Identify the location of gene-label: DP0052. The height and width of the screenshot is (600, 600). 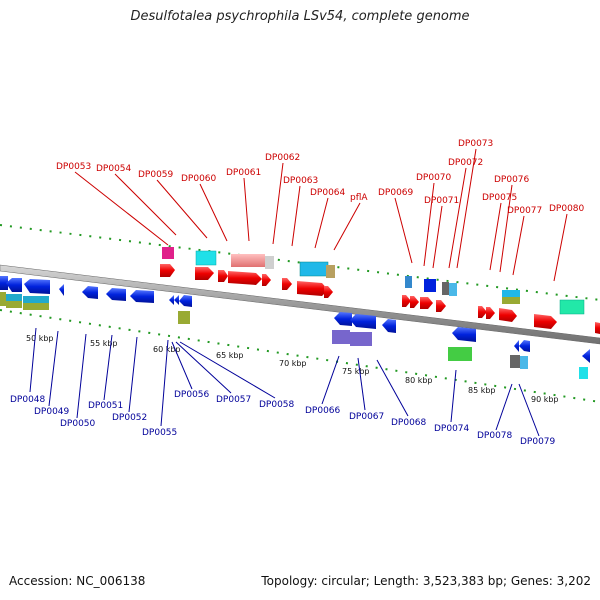
(129, 418).